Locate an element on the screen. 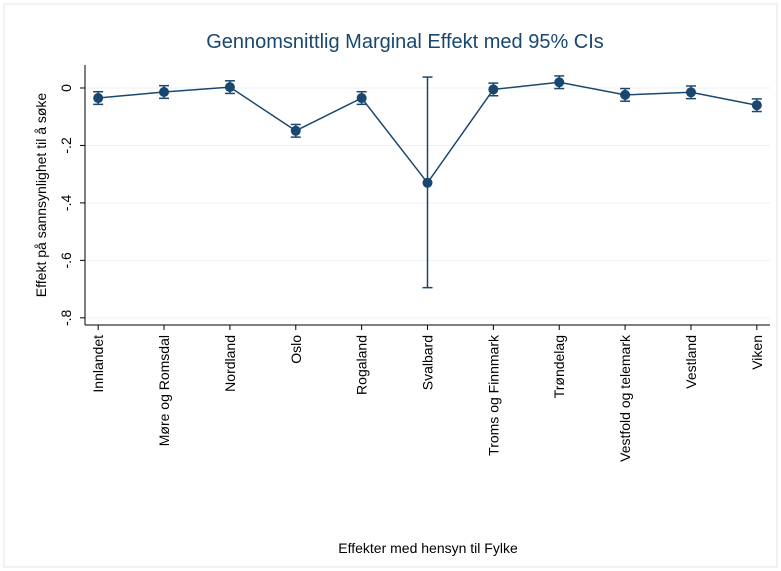 This screenshot has width=781, height=571. x-tick-label: Viken is located at coordinates (757, 352).